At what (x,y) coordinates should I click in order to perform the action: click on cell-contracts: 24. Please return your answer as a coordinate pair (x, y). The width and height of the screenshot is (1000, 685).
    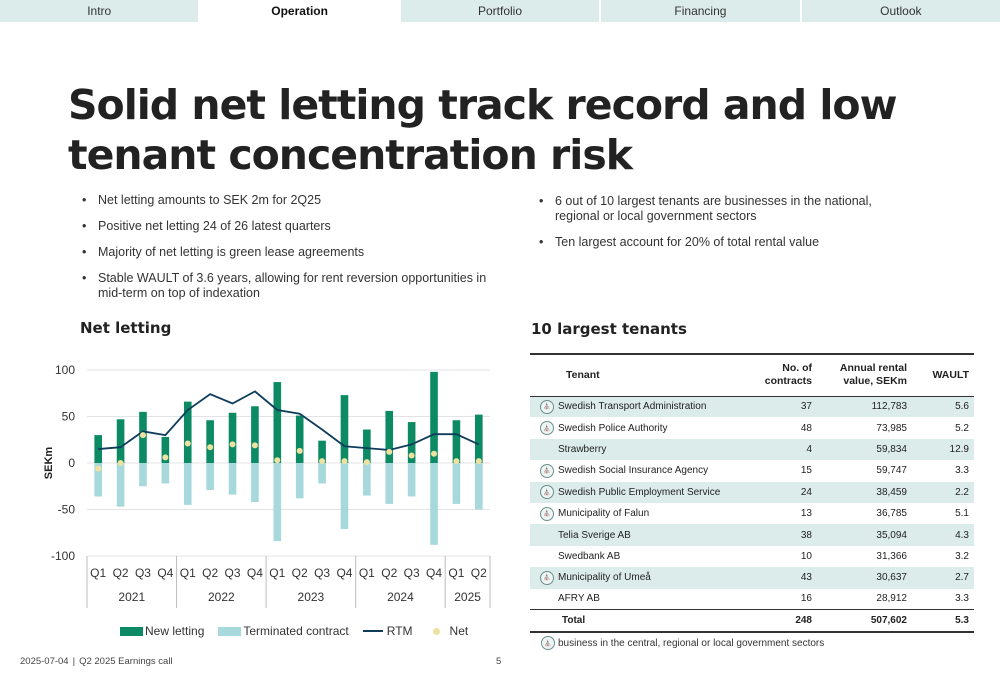
    Looking at the image, I should click on (806, 492).